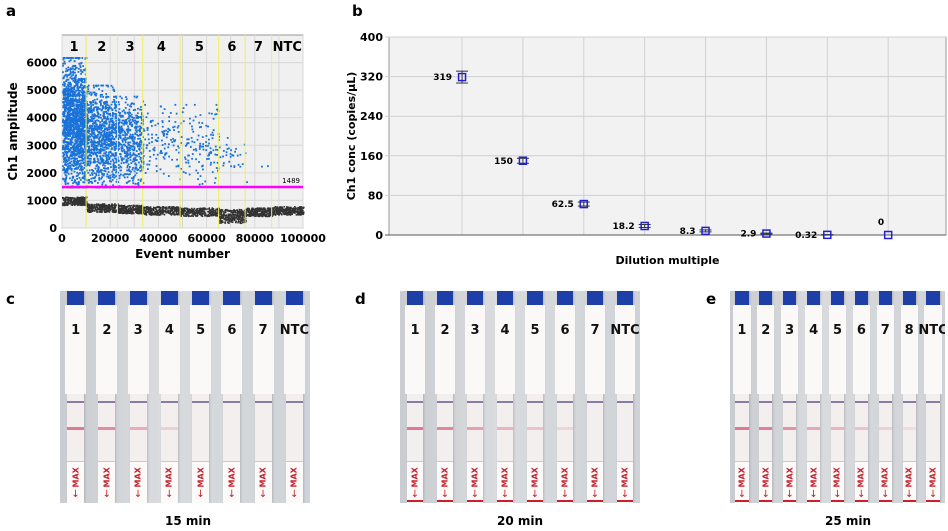 This screenshot has width=948, height=531. What do you see at coordinates (41, 200) in the screenshot?
I see `y-tick-label: 1000` at bounding box center [41, 200].